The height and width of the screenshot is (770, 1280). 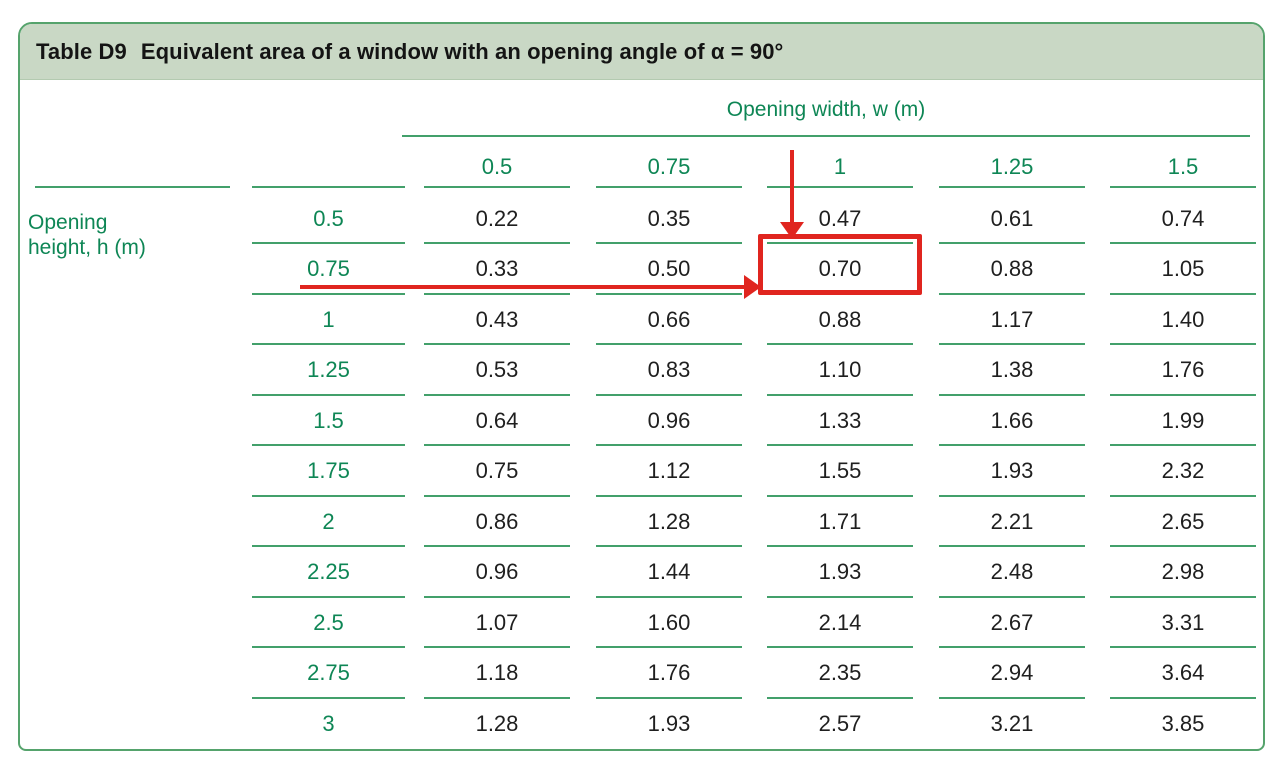 I want to click on row-header-height: 2.5, so click(x=328, y=622).